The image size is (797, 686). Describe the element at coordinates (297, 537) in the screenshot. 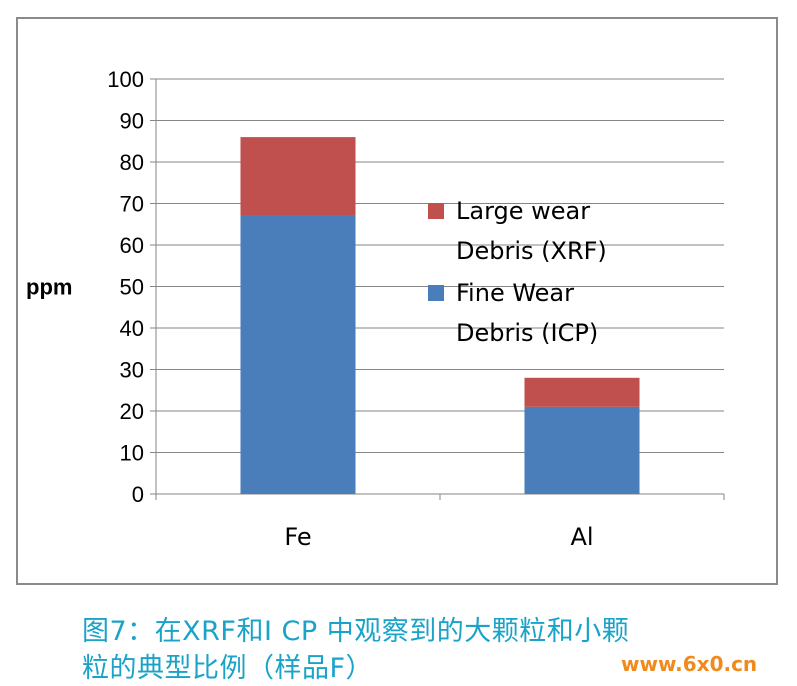

I see `x-tick-label: Fe` at that location.